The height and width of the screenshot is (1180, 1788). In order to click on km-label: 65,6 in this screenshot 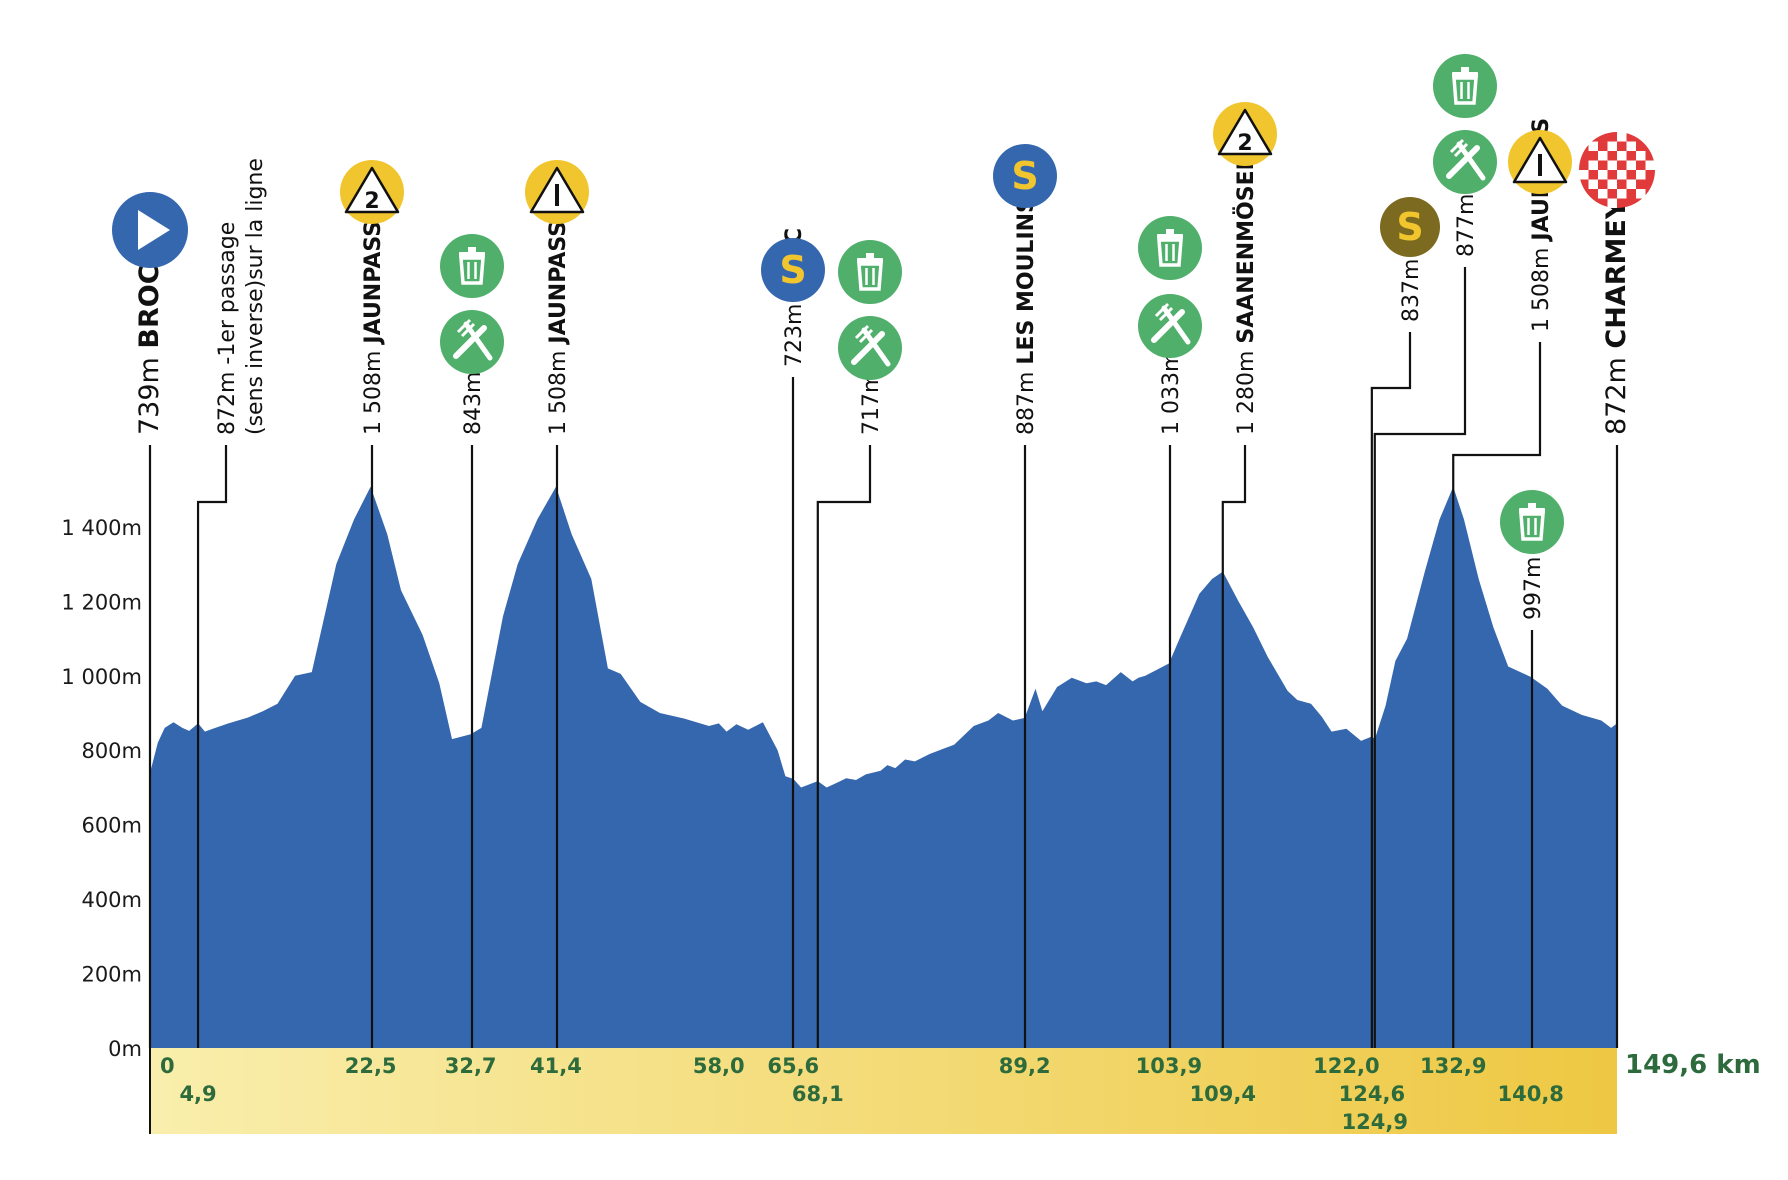, I will do `click(793, 1066)`.